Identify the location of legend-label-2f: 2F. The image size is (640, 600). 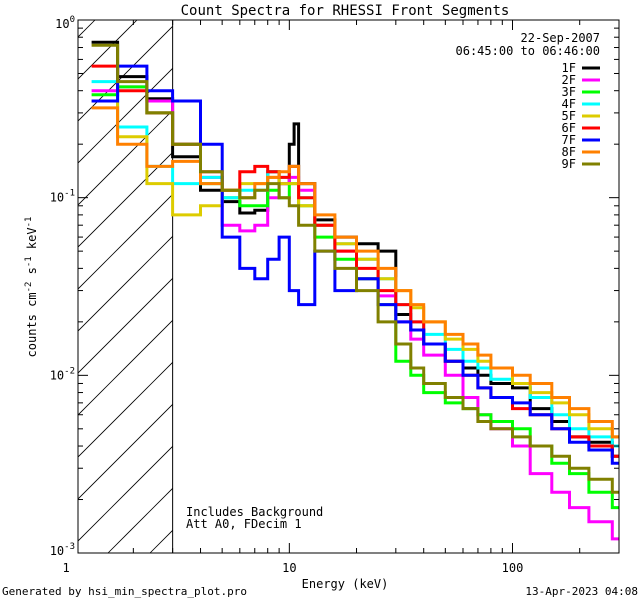
(569, 80).